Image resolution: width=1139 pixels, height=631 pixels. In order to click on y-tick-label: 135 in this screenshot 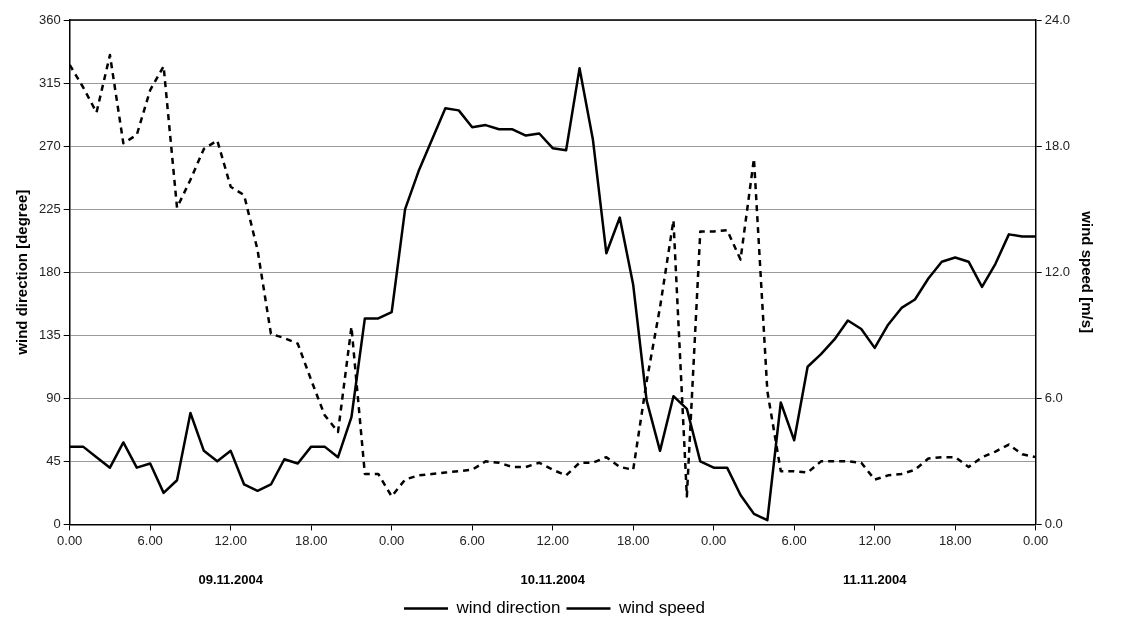, I will do `click(49, 334)`.